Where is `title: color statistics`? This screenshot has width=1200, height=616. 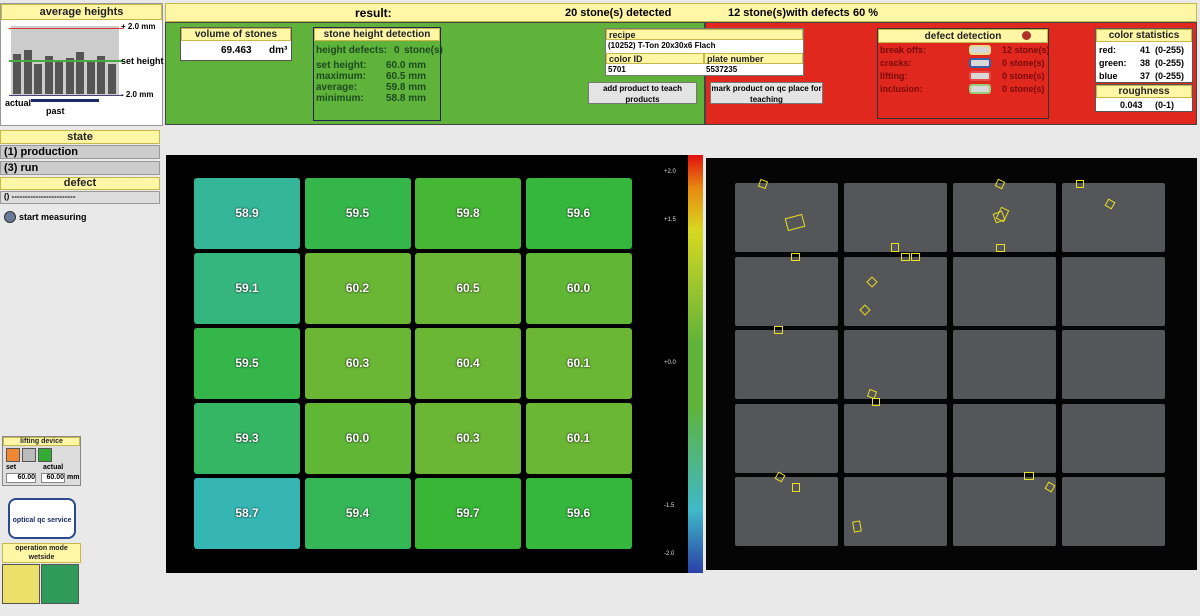
title: color statistics is located at coordinates (1144, 35).